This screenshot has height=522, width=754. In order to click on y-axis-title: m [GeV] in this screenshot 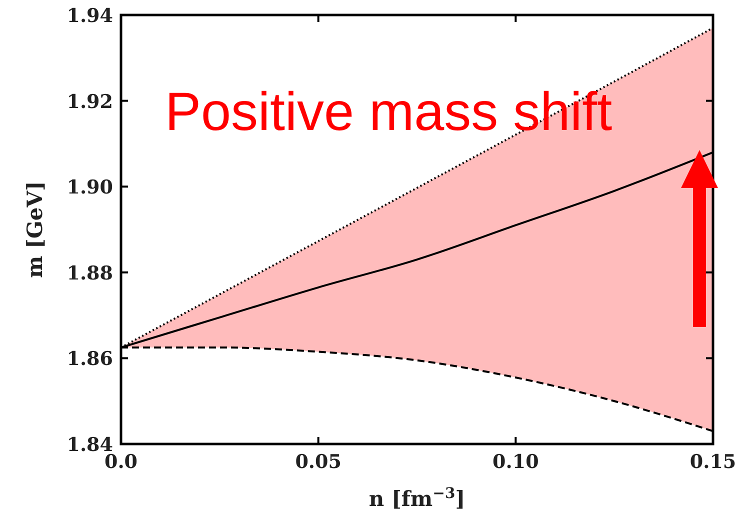, I will do `click(34, 229)`.